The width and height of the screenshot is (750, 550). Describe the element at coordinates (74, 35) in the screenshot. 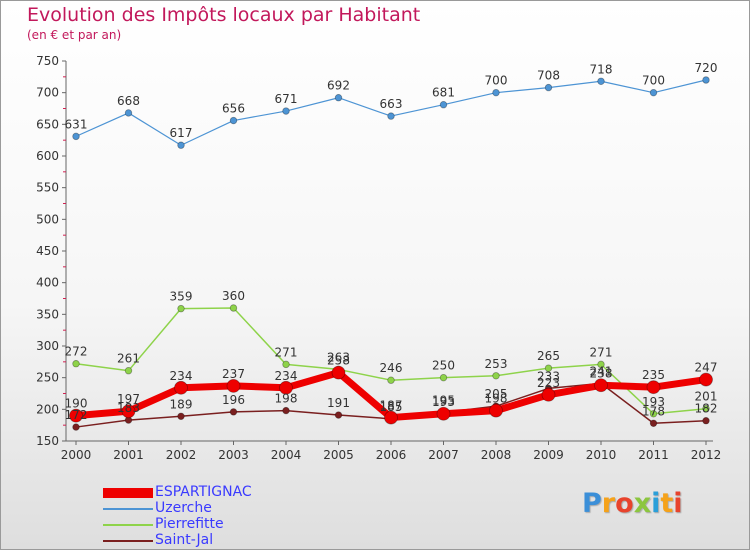

I see `chart-subtitle: (en € et par an)` at that location.